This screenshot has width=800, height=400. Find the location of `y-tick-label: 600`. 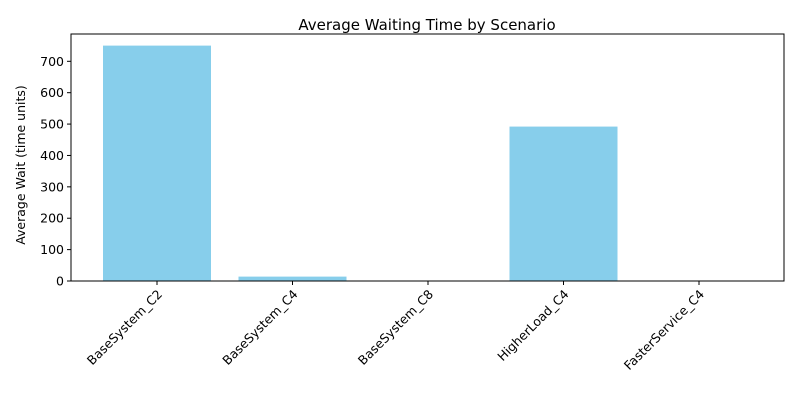

y-tick-label: 600 is located at coordinates (52, 92).